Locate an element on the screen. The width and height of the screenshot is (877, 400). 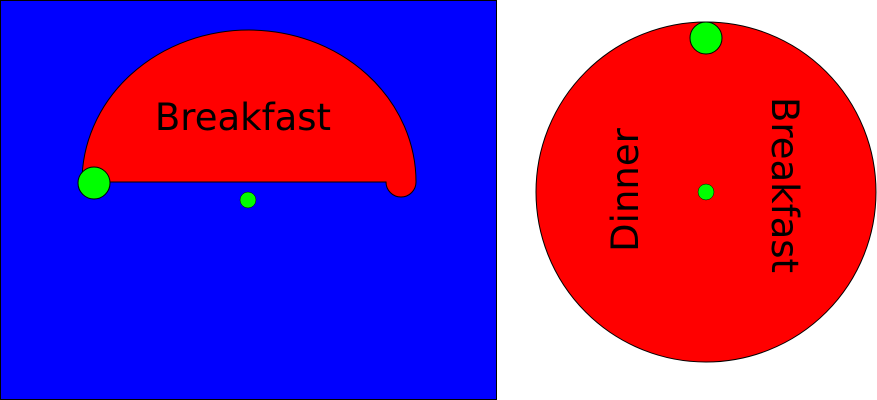
disc-center-marker is located at coordinates (706, 192).